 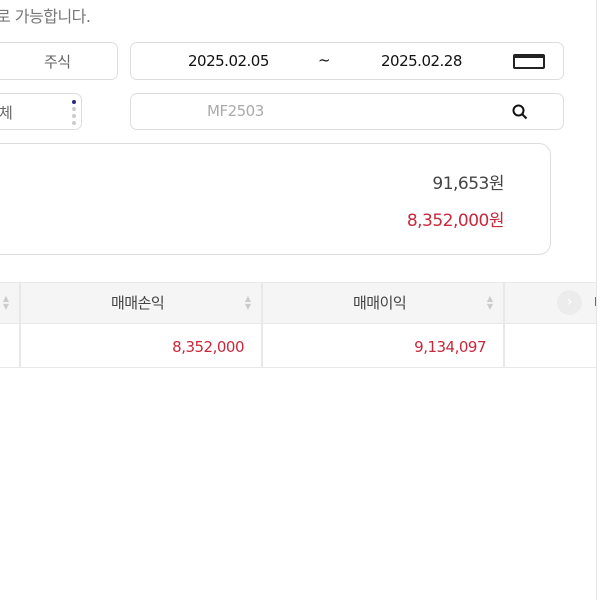 I want to click on more-dots-icon, so click(x=74, y=112).